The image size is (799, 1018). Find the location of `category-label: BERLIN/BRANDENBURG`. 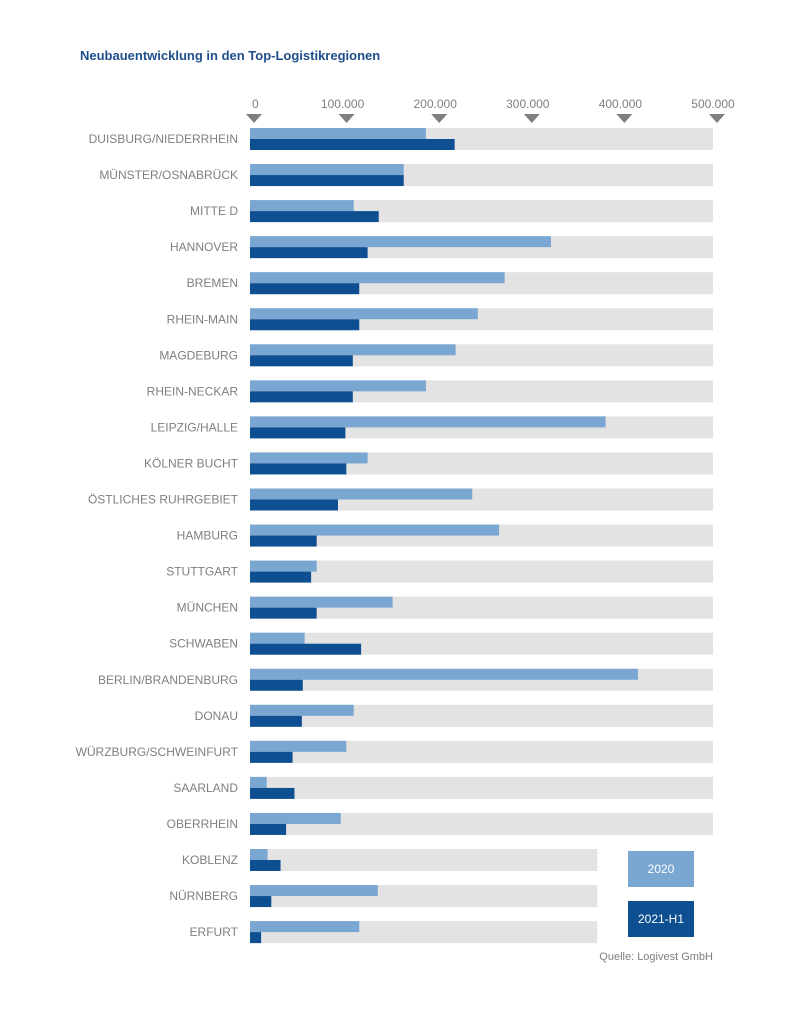

category-label: BERLIN/BRANDENBURG is located at coordinates (168, 680).